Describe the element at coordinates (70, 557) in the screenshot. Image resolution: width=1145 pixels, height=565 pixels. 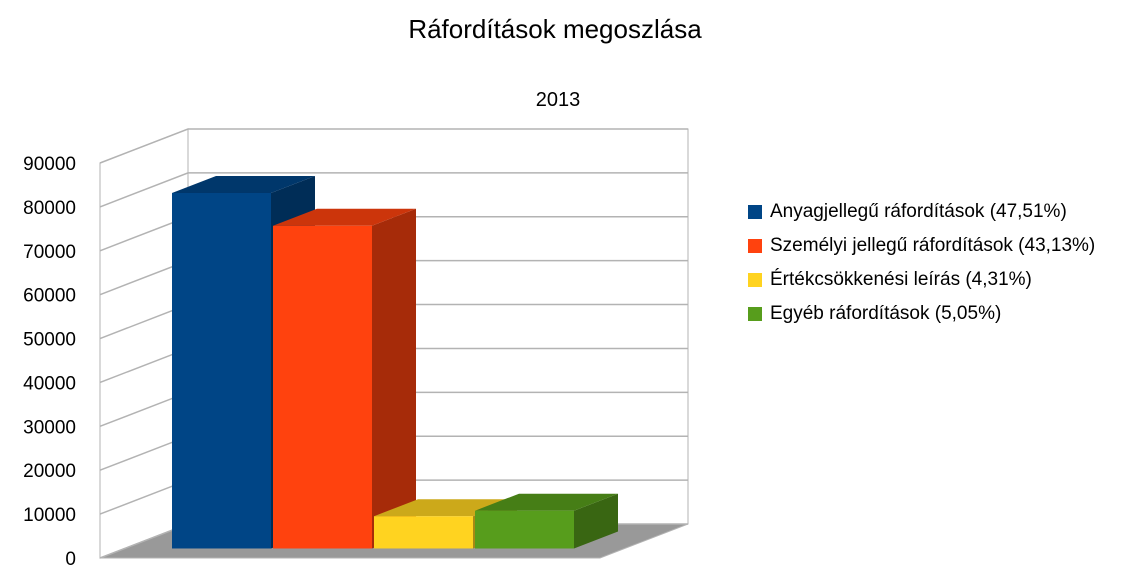
I see `y-tick-label: 0` at that location.